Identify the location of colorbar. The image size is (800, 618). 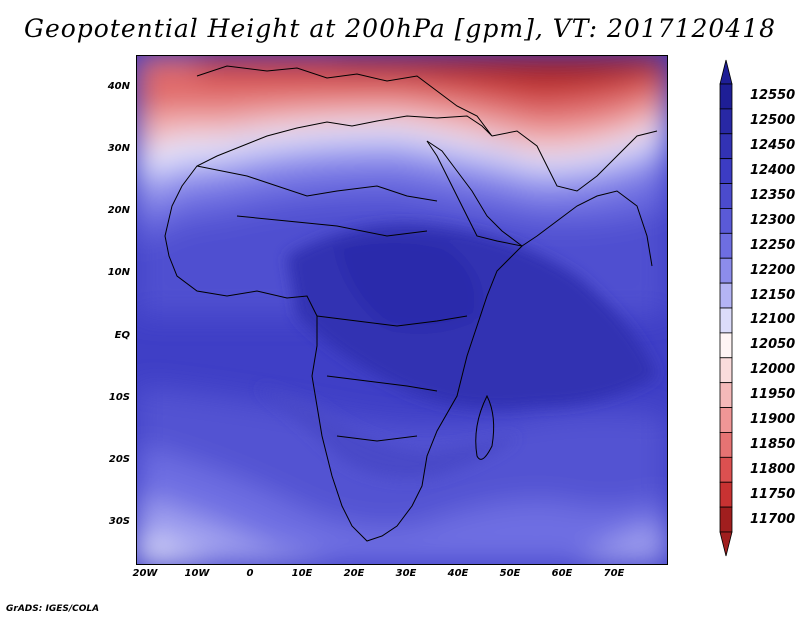
(726, 308).